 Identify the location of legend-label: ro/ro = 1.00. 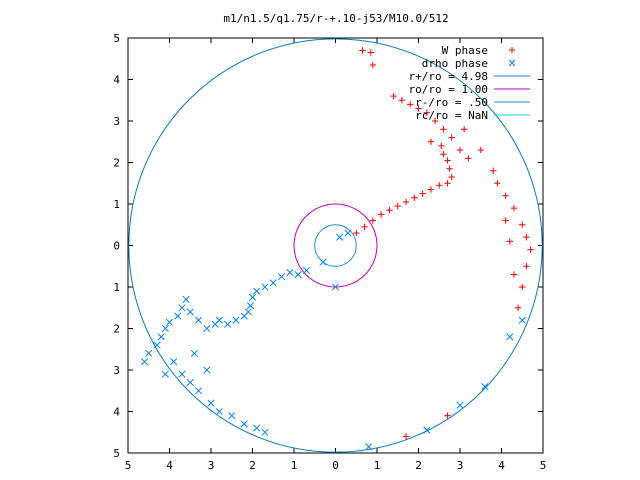
(448, 89).